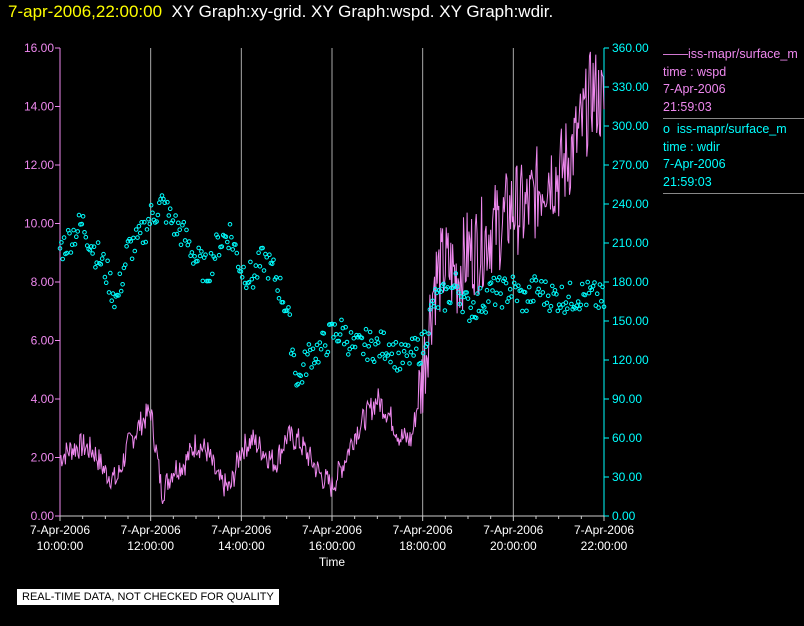 The height and width of the screenshot is (626, 804). Describe the element at coordinates (39, 165) in the screenshot. I see `left-tick-label: 12.00` at that location.